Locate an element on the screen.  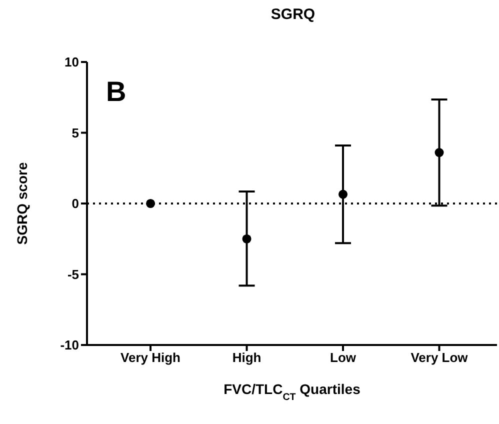
y-tick-label: 0 is located at coordinates (75, 204).